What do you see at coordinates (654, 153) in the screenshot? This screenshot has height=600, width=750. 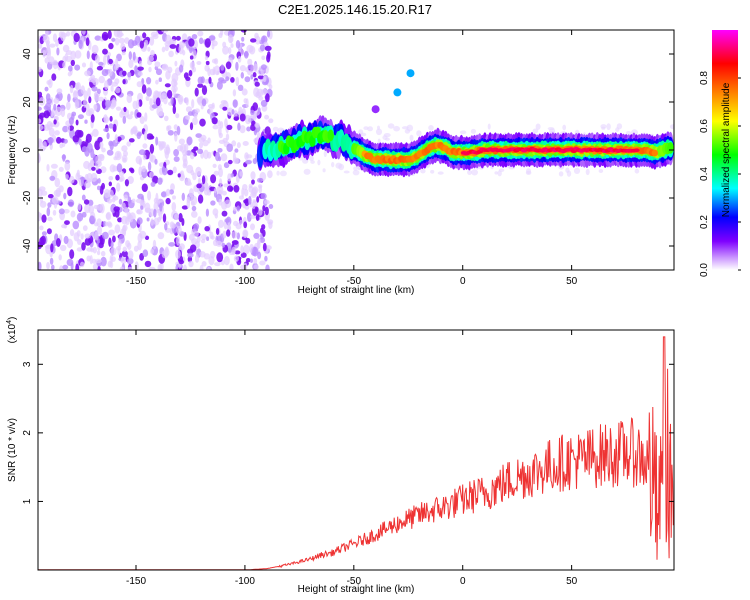 I see `ridge-cell` at bounding box center [654, 153].